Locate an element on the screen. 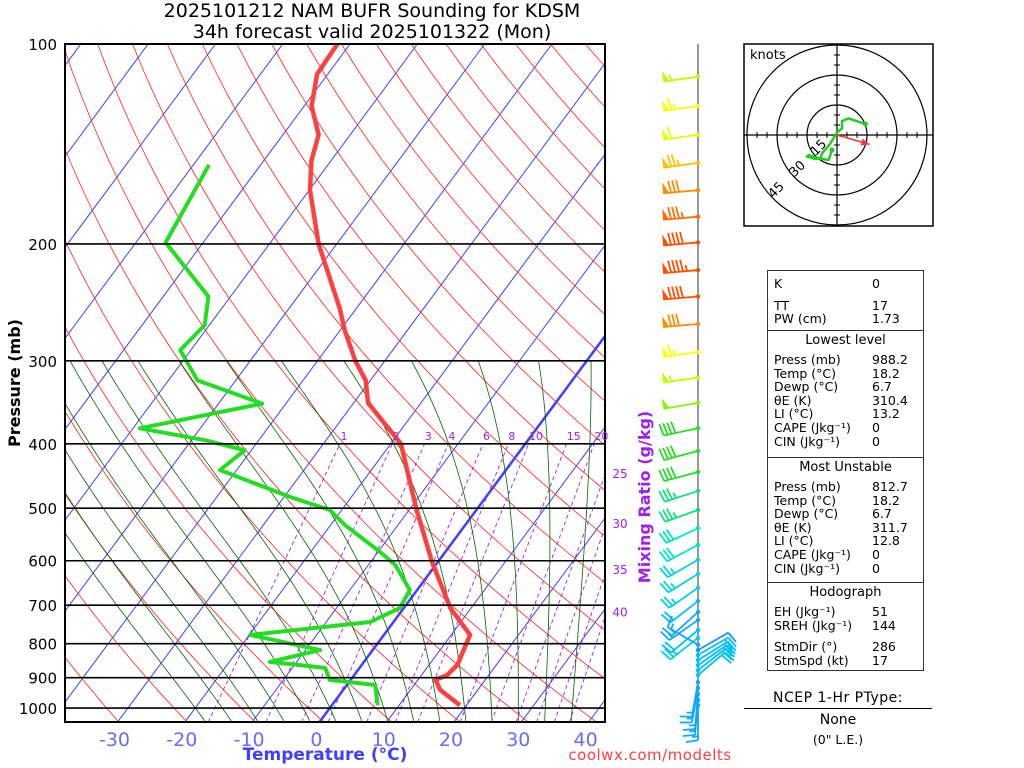 The width and height of the screenshot is (1024, 768). stats-label: CAPE (Jkg⁻¹) is located at coordinates (812, 554).